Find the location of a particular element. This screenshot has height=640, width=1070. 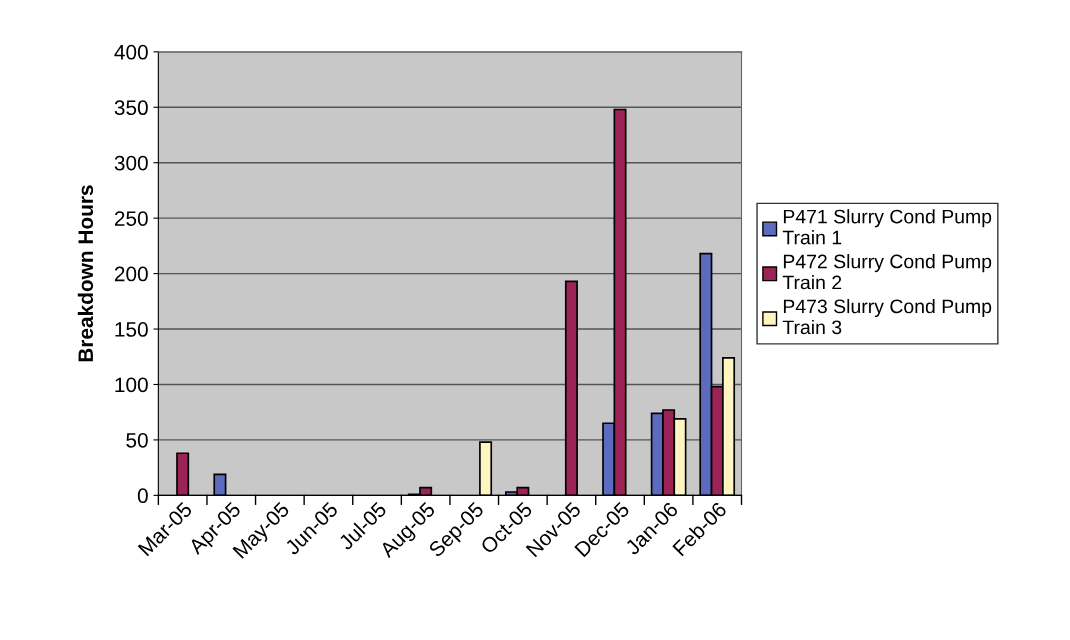

y-tick-label: 50 is located at coordinates (137, 440).